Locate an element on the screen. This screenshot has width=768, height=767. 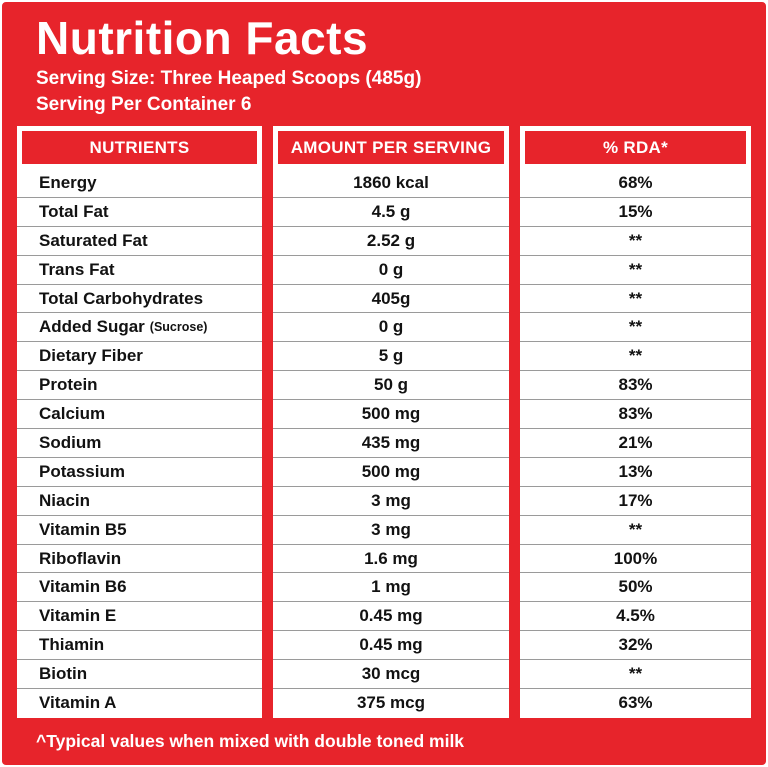
table-cell-rda: 32% is located at coordinates (635, 646).